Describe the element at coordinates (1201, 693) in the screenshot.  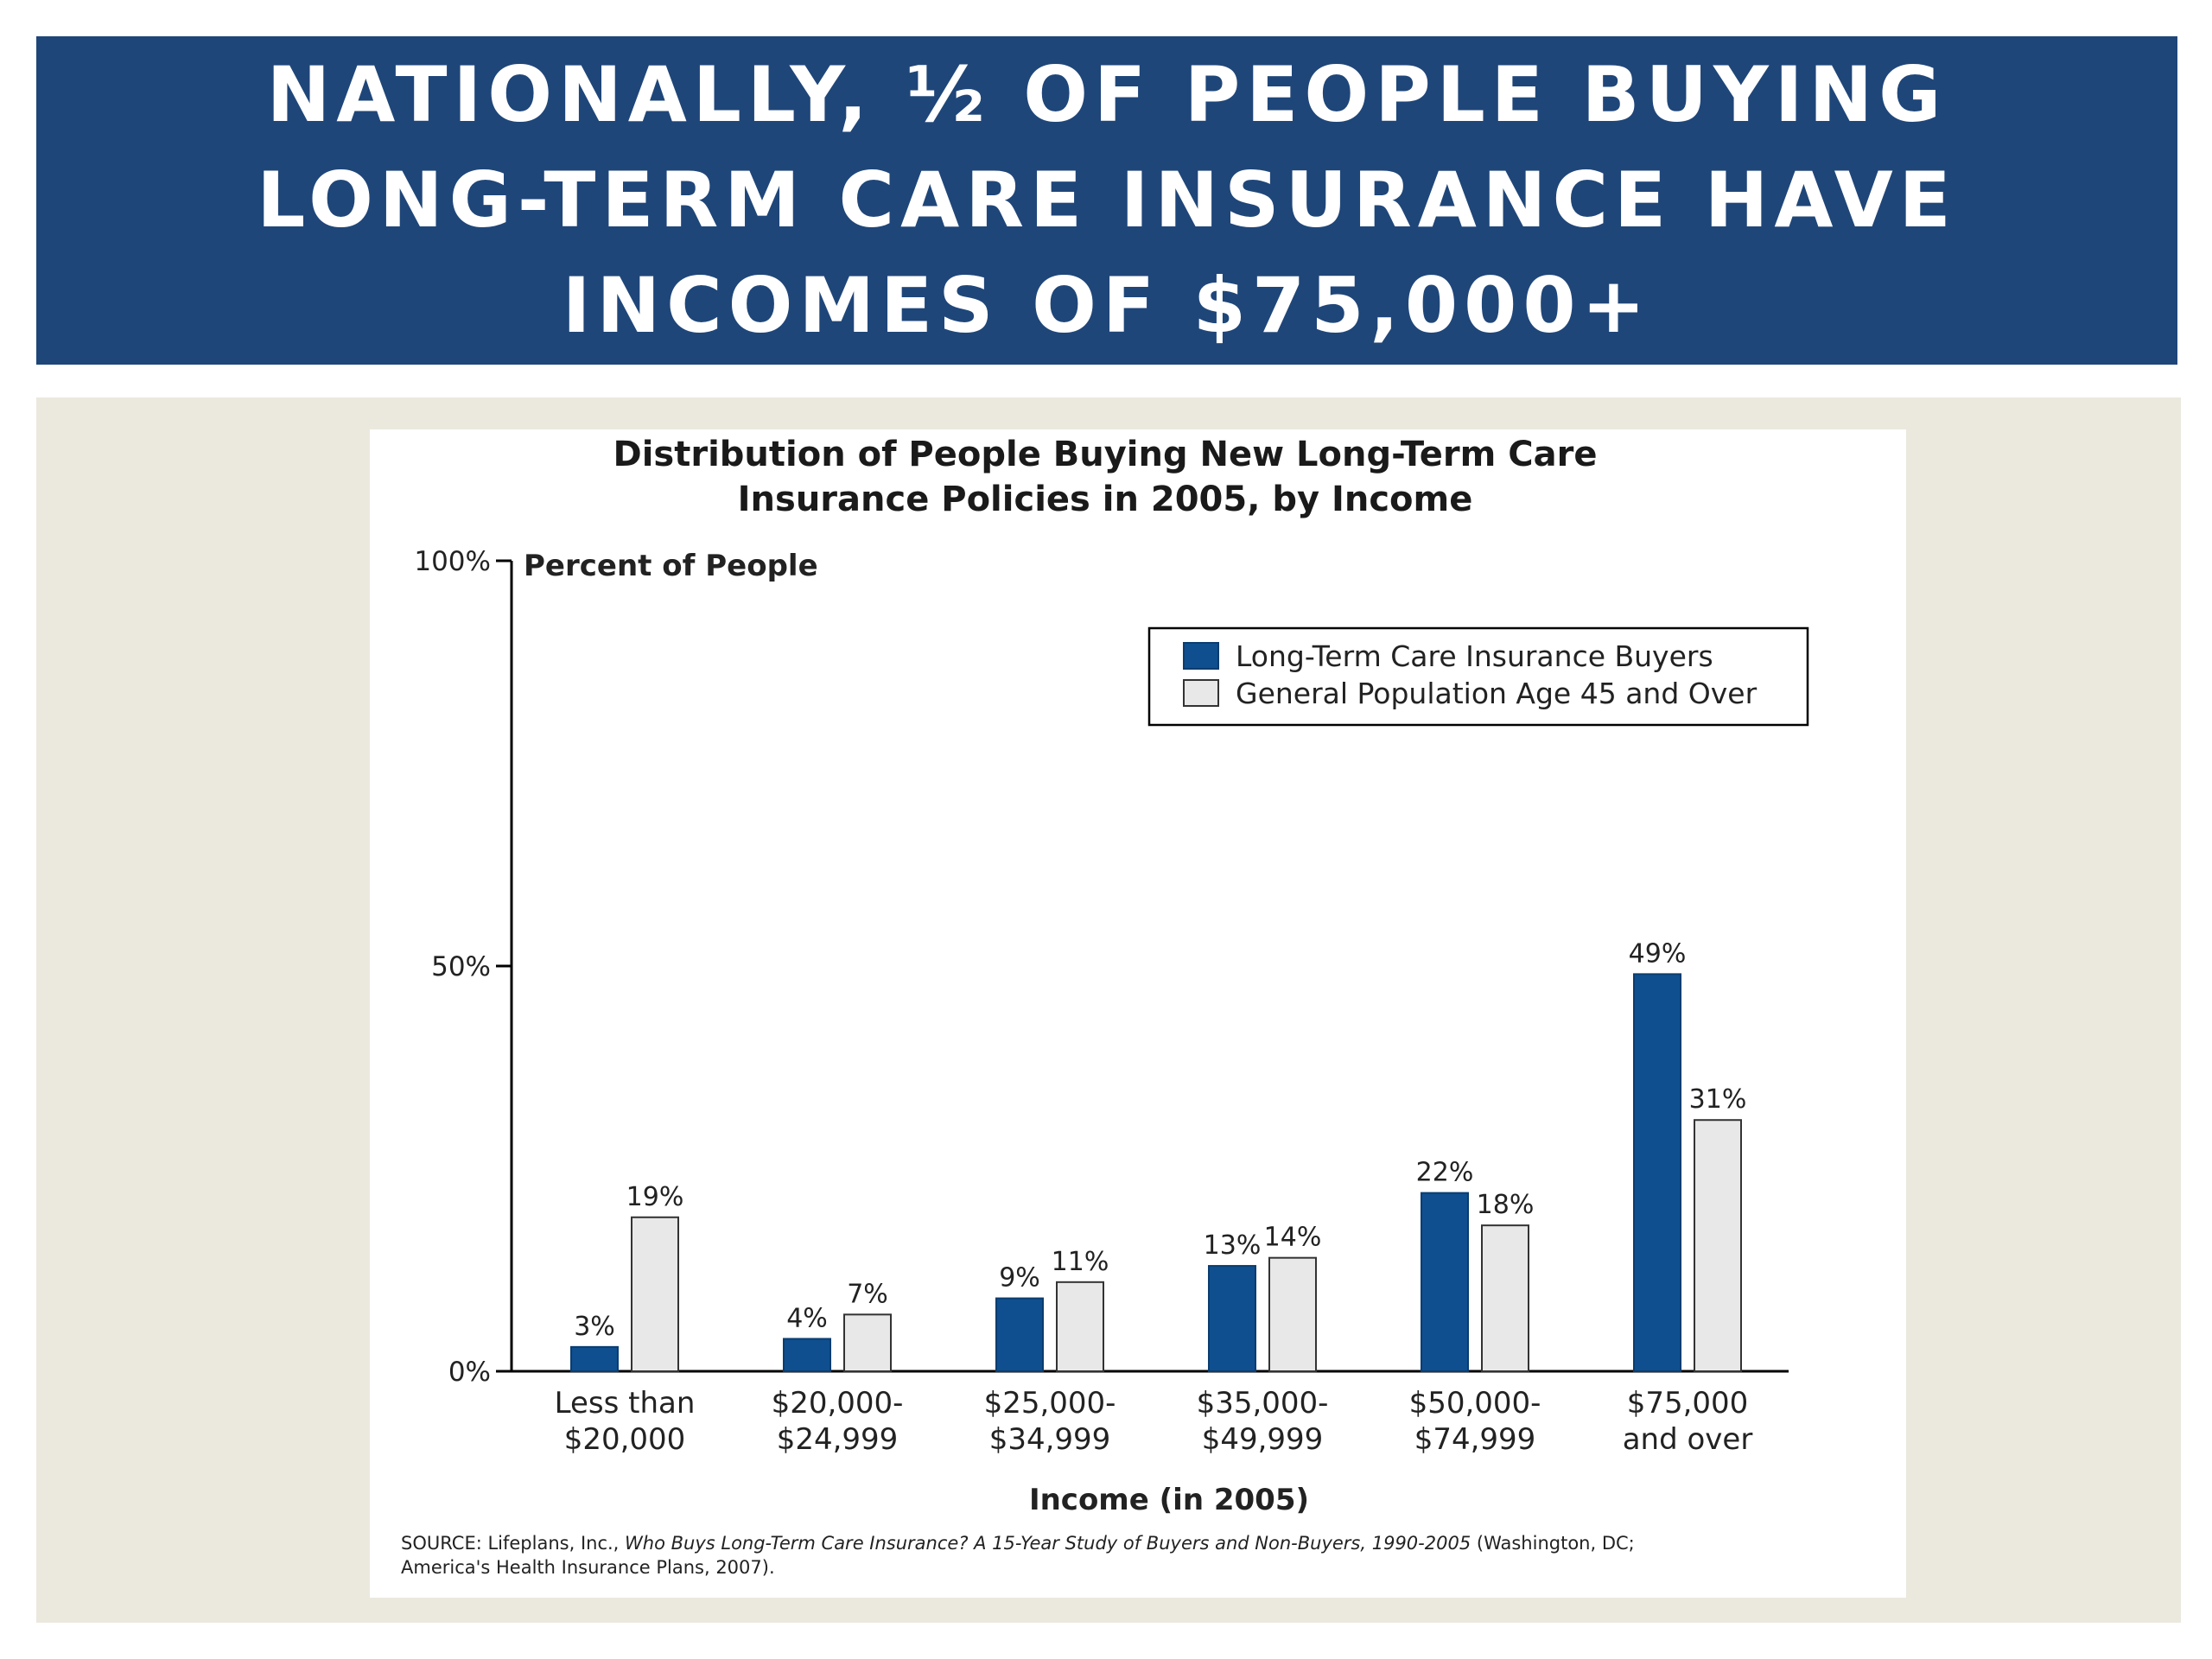
I see `legend-swatch-population` at that location.